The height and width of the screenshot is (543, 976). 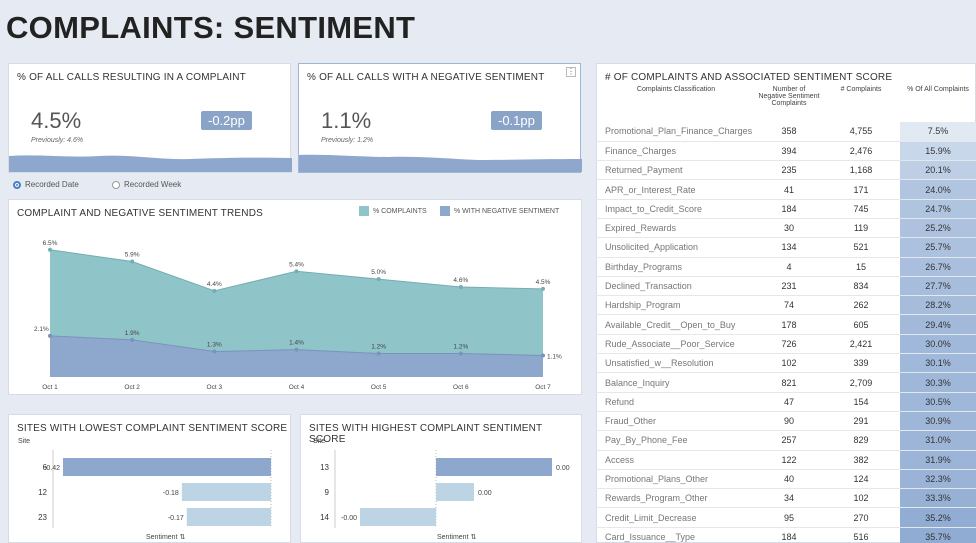 I want to click on x-tick-label: Oct 2, so click(x=132, y=387).